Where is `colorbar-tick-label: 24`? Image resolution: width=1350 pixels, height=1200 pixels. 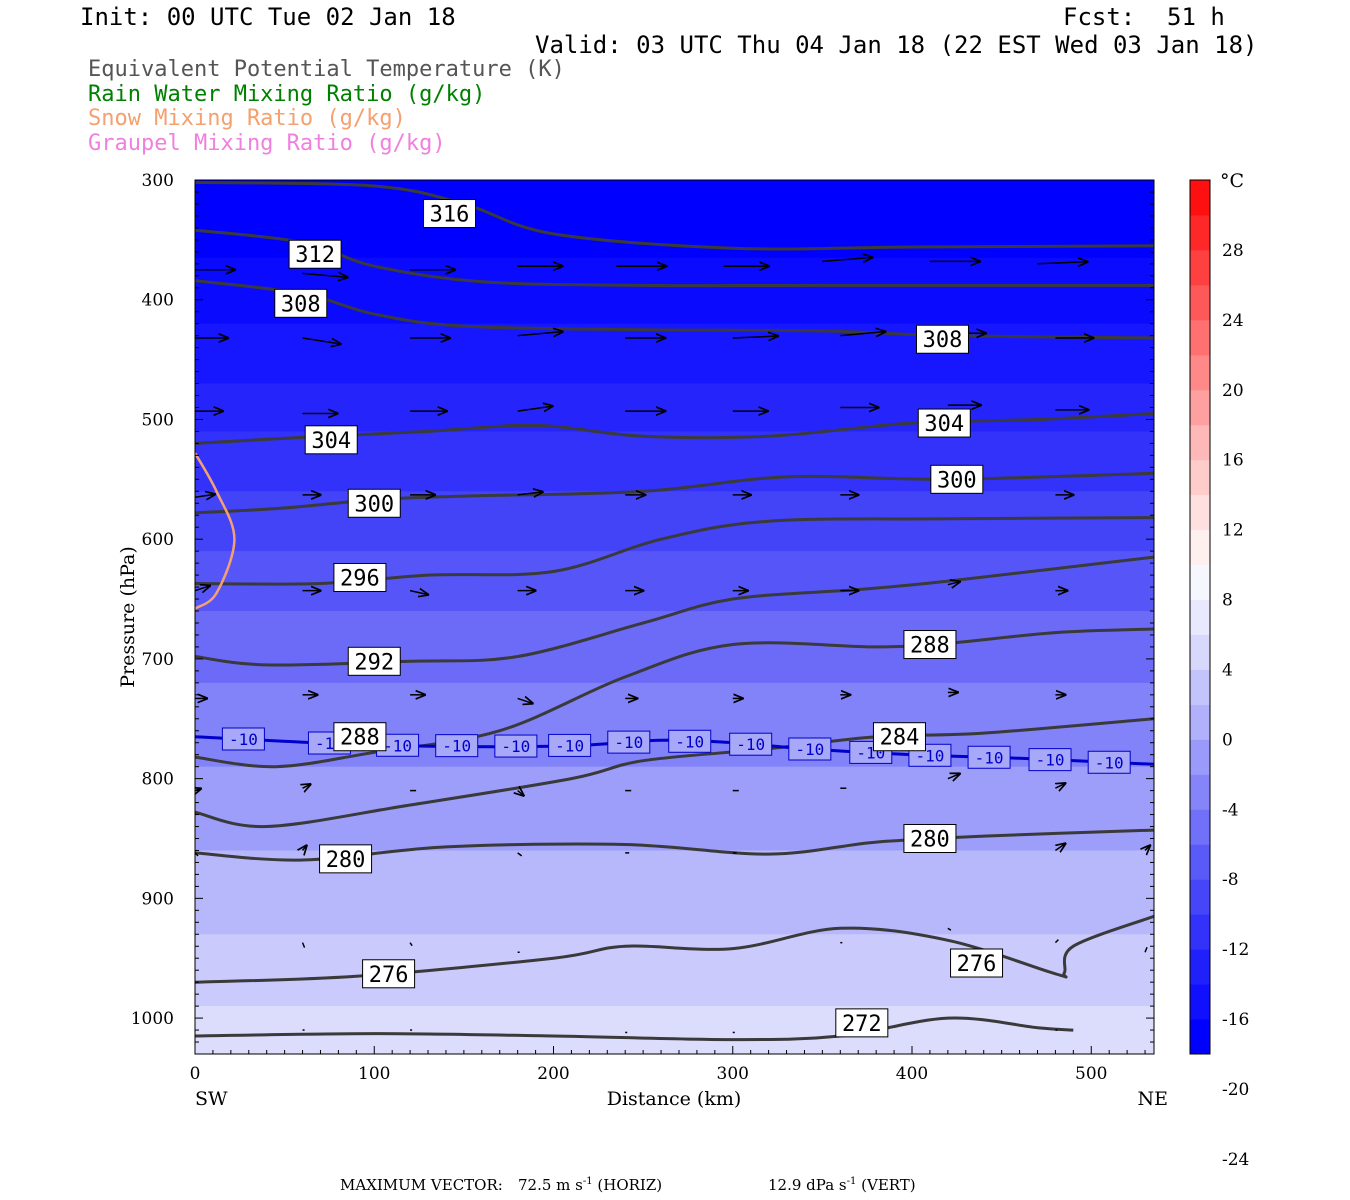
colorbar-tick-label: 24 is located at coordinates (1233, 321).